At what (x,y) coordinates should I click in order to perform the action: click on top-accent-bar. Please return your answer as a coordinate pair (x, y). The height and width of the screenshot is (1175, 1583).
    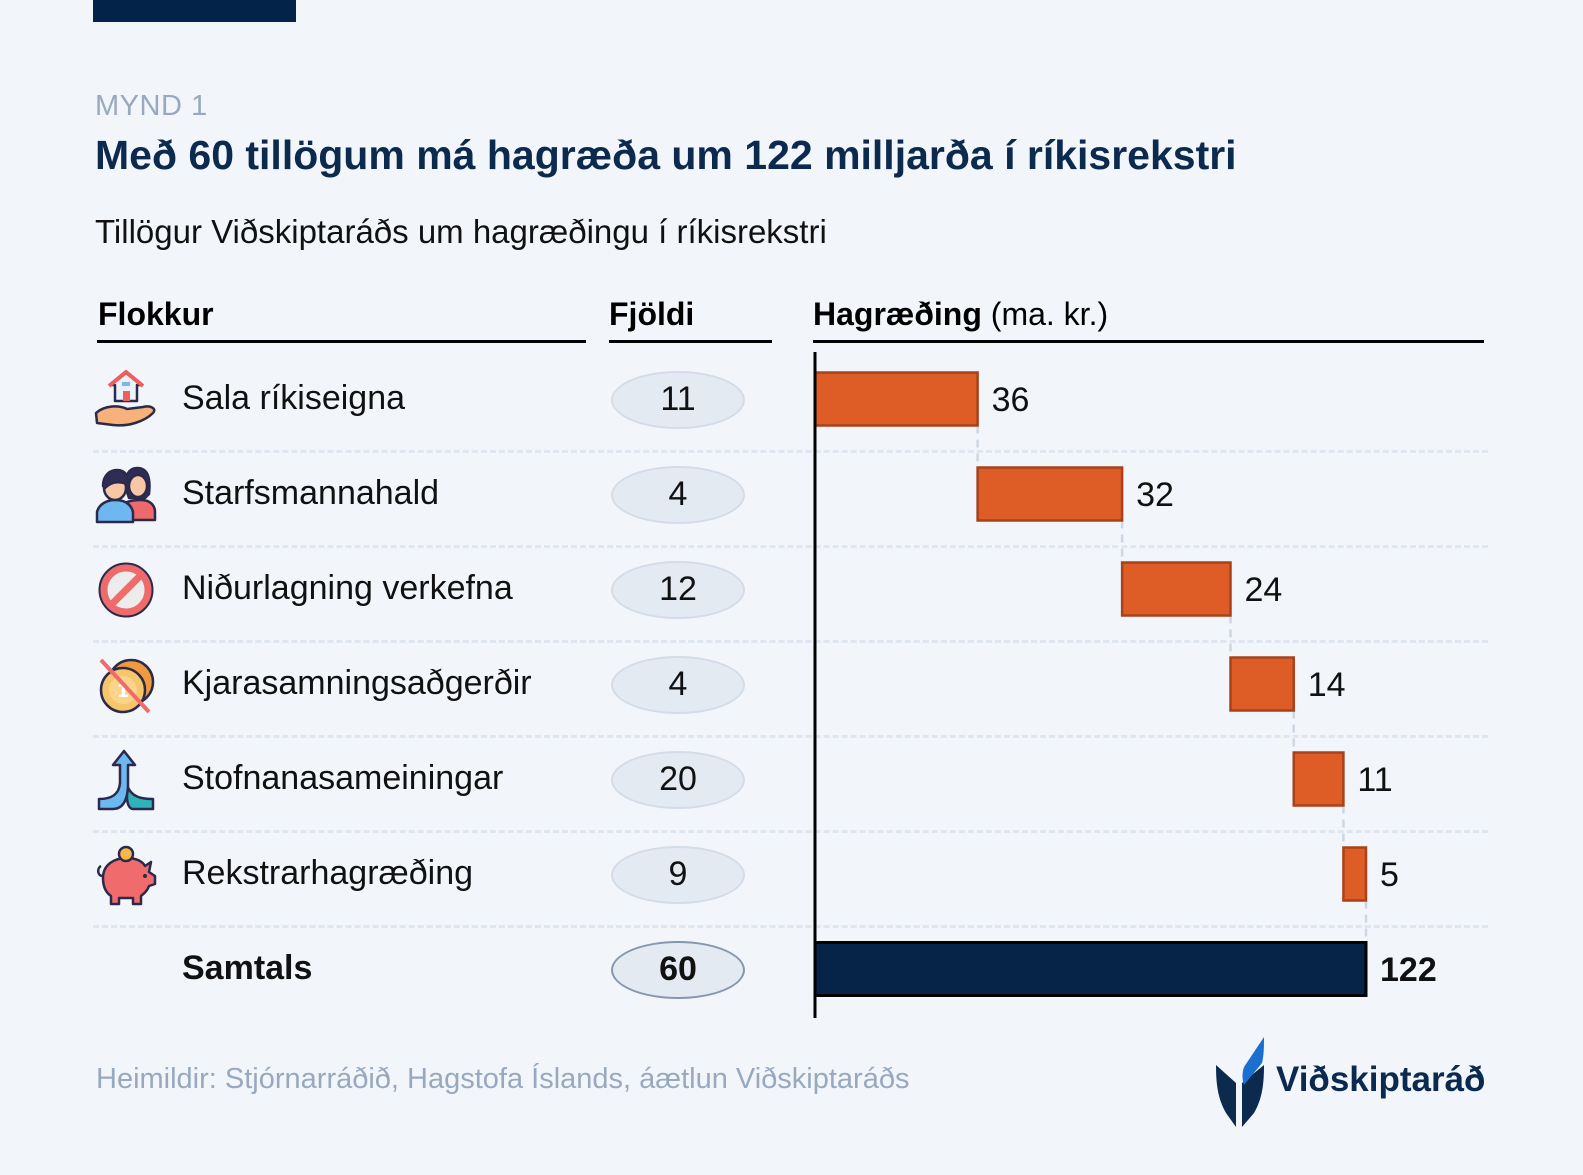
    Looking at the image, I should click on (194, 11).